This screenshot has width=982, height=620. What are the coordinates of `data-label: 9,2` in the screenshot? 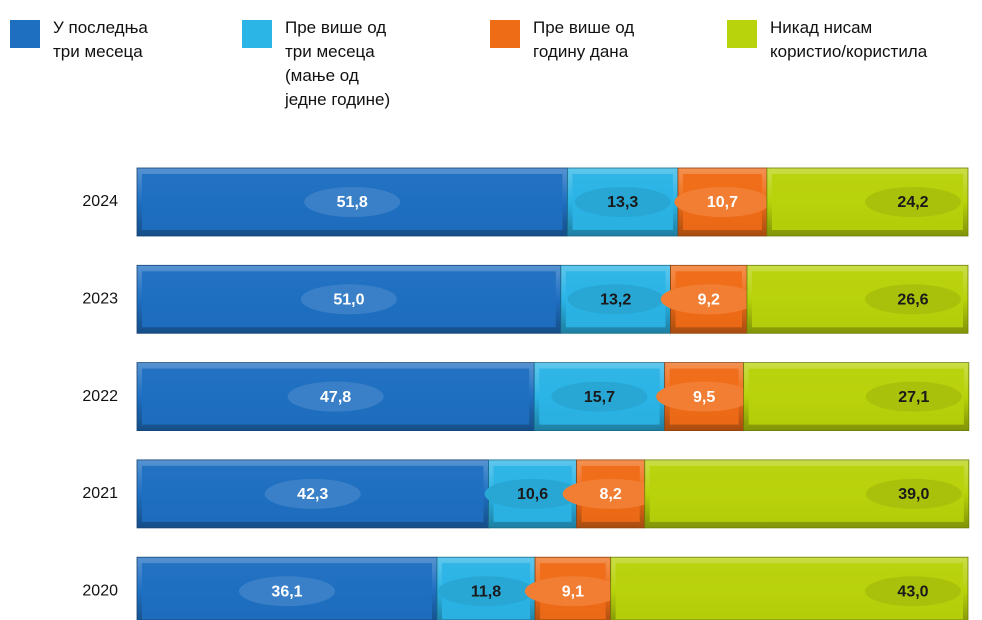 It's located at (709, 300).